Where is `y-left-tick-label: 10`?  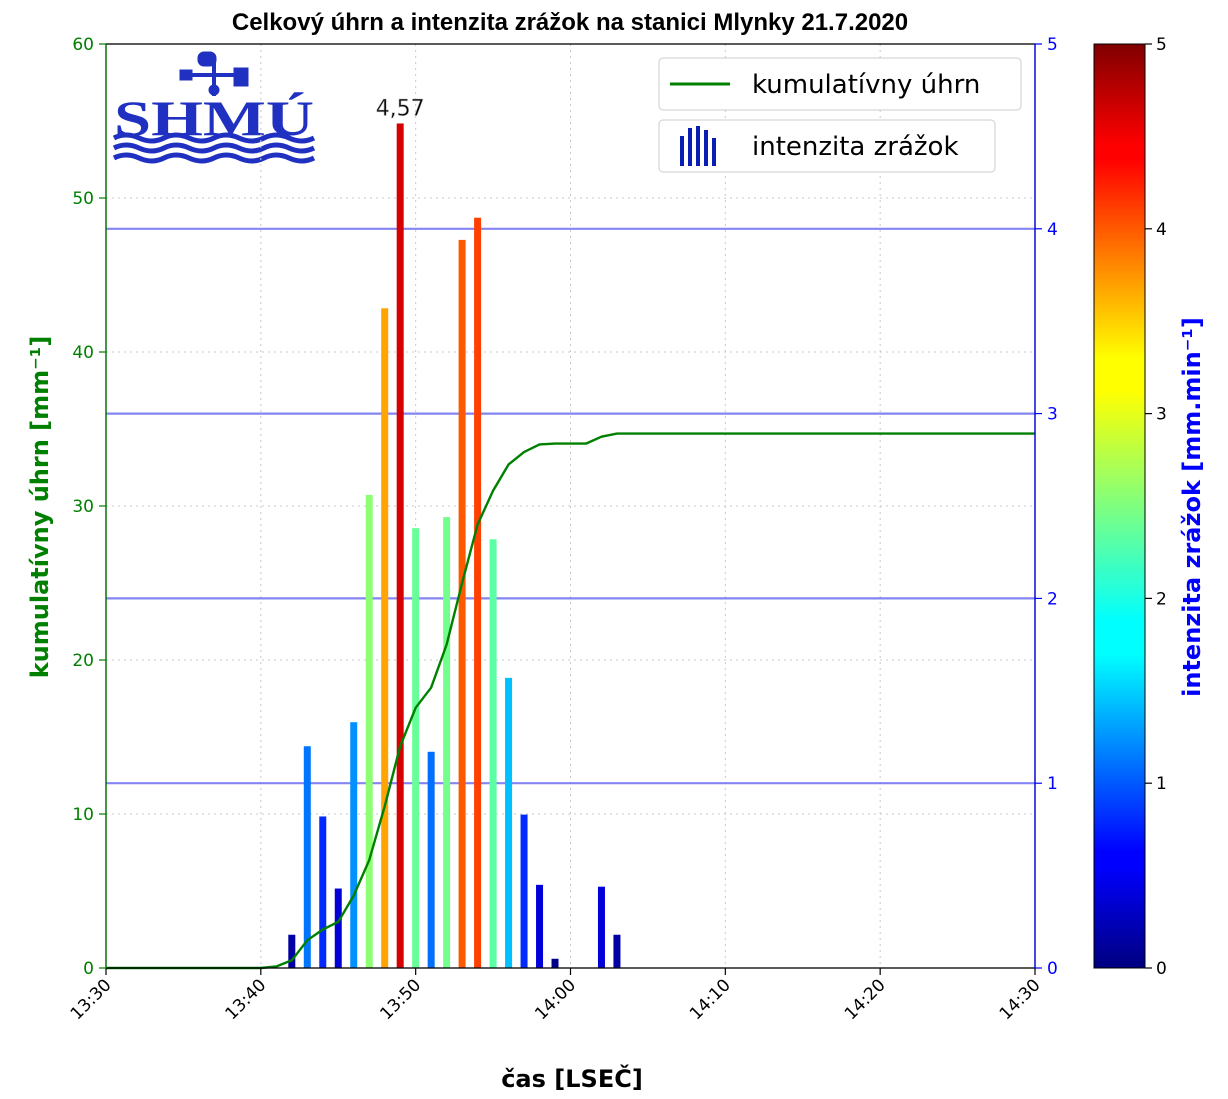 y-left-tick-label: 10 is located at coordinates (83, 815).